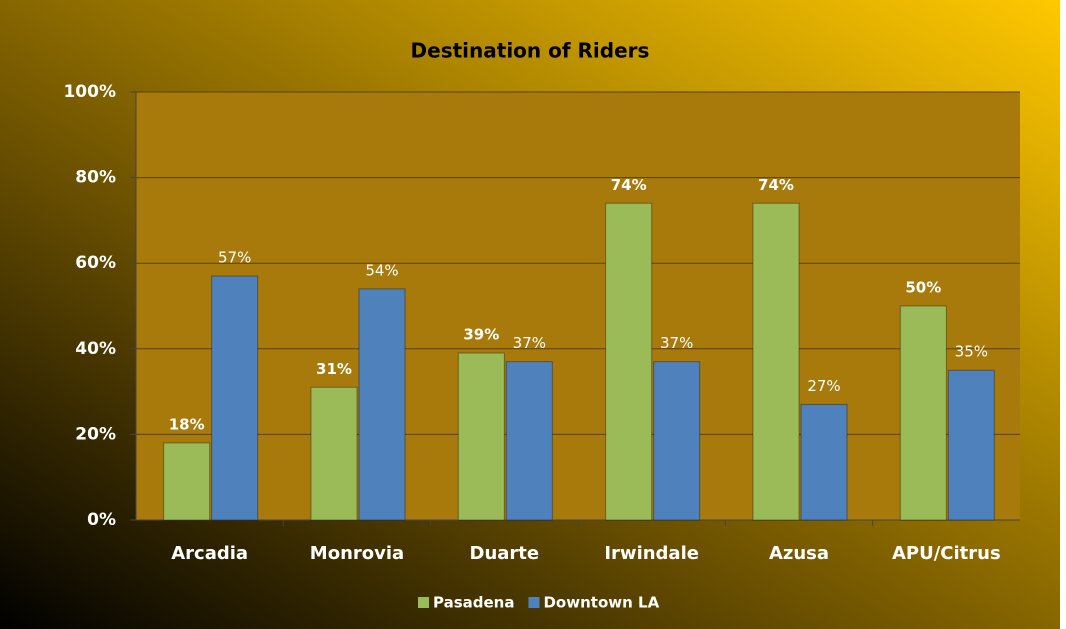  I want to click on data-label: 39%, so click(481, 335).